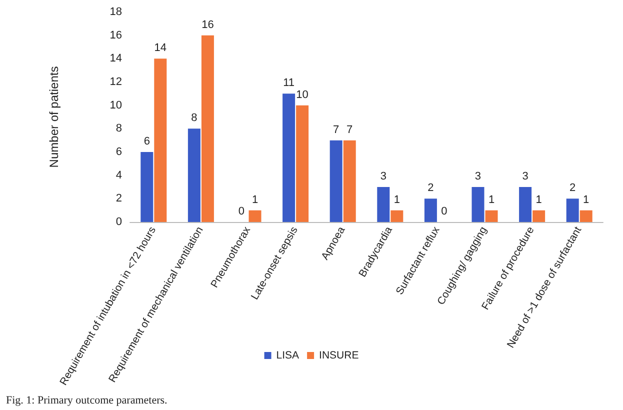 This screenshot has width=623, height=410. I want to click on legend-label: LISA, so click(288, 356).